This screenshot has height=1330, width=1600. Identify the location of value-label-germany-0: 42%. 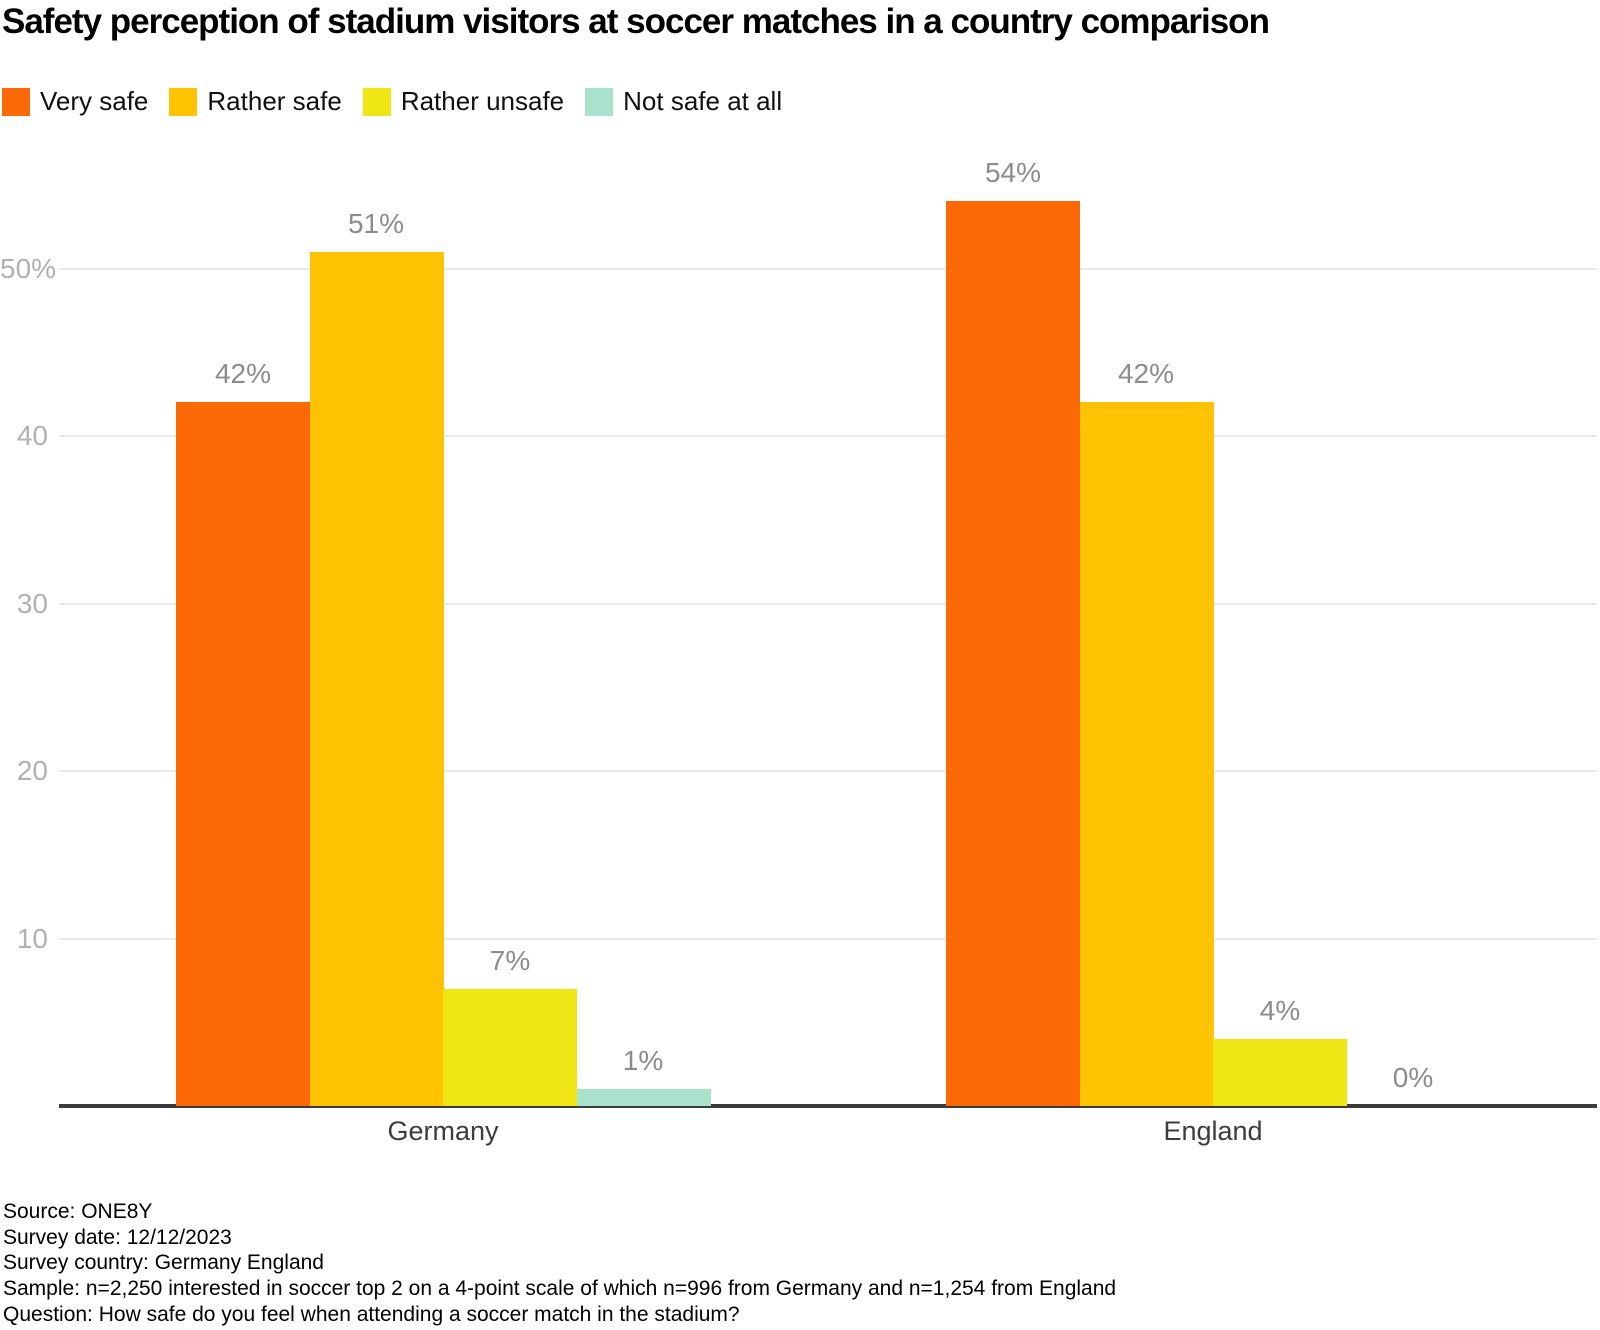
(243, 373).